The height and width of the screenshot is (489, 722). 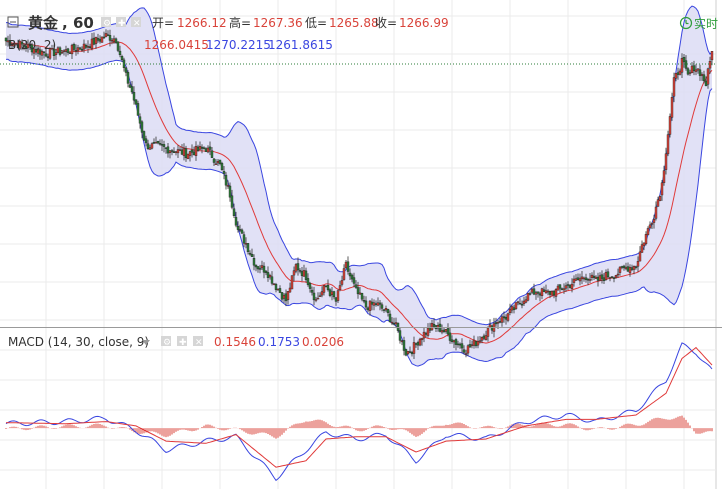 What do you see at coordinates (182, 341) in the screenshot?
I see `macd-format-icon` at bounding box center [182, 341].